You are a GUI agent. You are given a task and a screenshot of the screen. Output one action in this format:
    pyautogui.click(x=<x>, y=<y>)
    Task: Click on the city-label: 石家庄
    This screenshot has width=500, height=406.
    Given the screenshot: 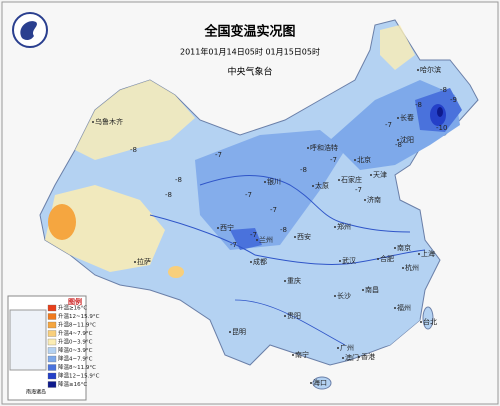 What is the action you would take?
    pyautogui.click(x=351, y=179)
    